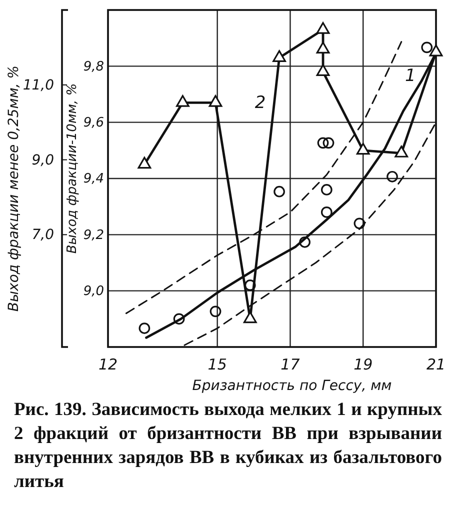 The height and width of the screenshot is (508, 450). What do you see at coordinates (93, 66) in the screenshot?
I see `y-tick-label: 9,8` at bounding box center [93, 66].